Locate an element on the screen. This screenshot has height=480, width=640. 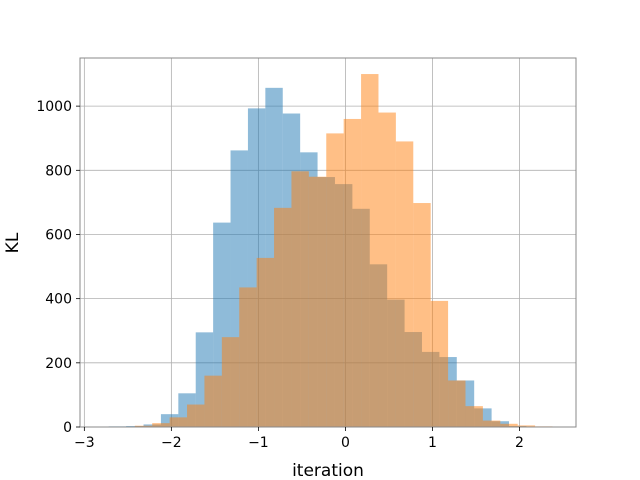
y-tick-label: 1000 is located at coordinates (54, 107).